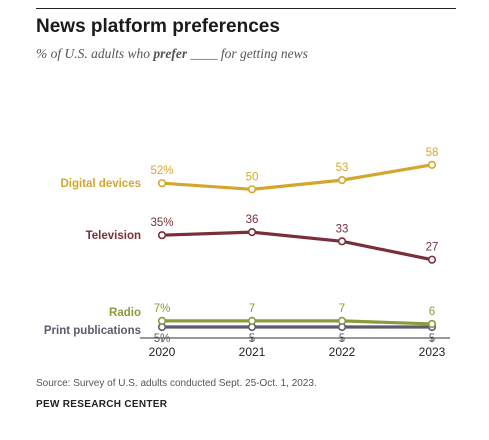 This screenshot has height=440, width=489. Describe the element at coordinates (162, 352) in the screenshot. I see `x-tick-label: 2020` at that location.